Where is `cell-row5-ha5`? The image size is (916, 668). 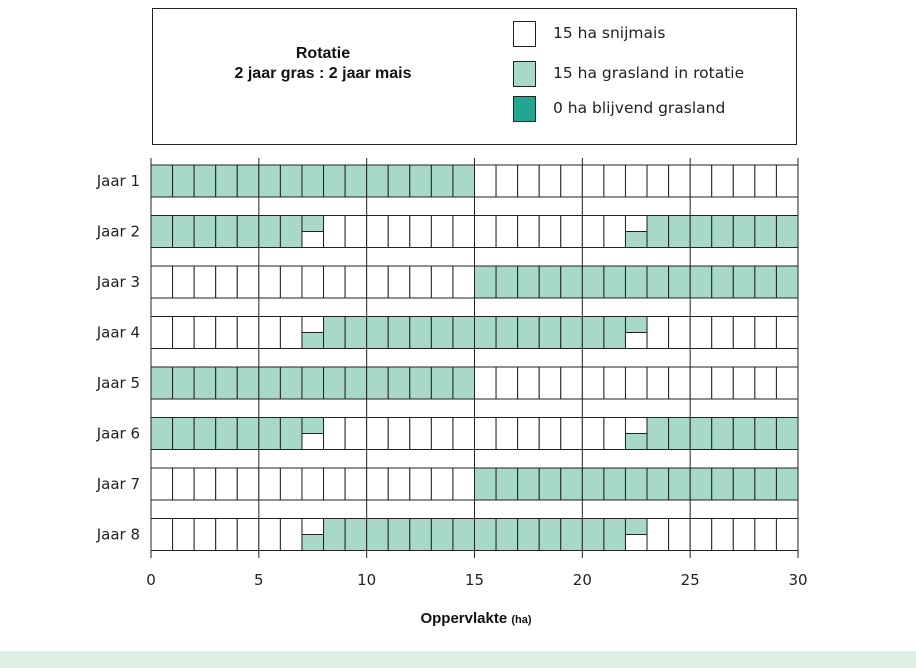 cell-row5-ha5 is located at coordinates (269, 383).